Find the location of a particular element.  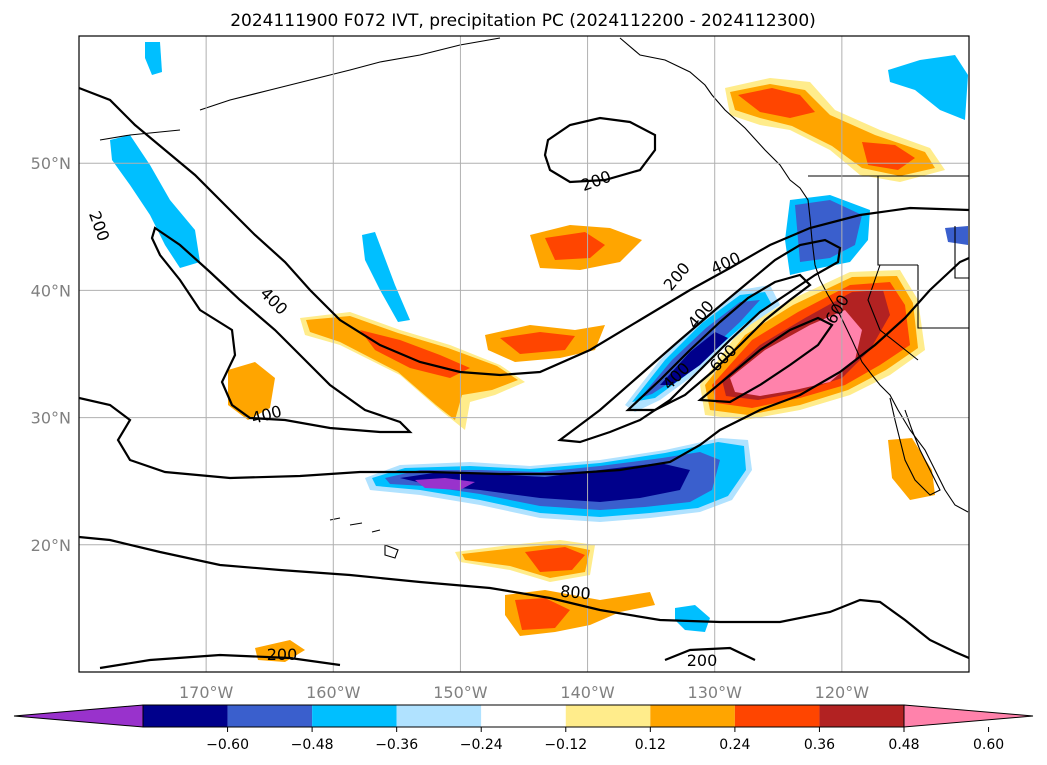

colorbar-tick-label: 0.36 is located at coordinates (819, 745).